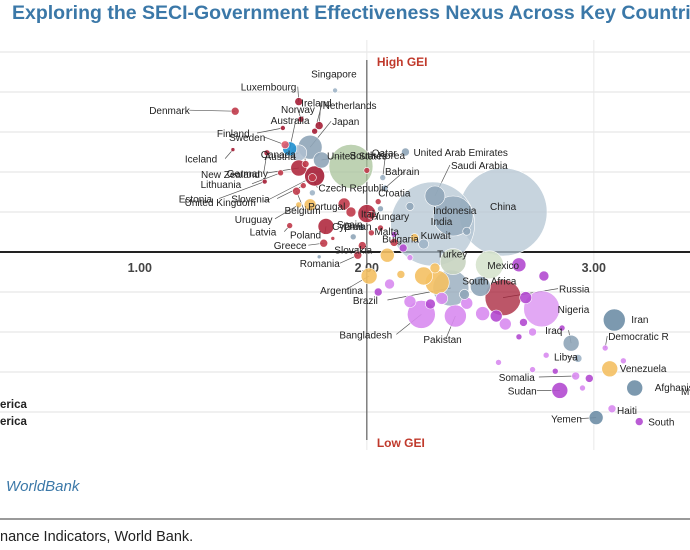 This screenshot has width=690, height=550. I want to click on label-cut-label: M, so click(685, 392).